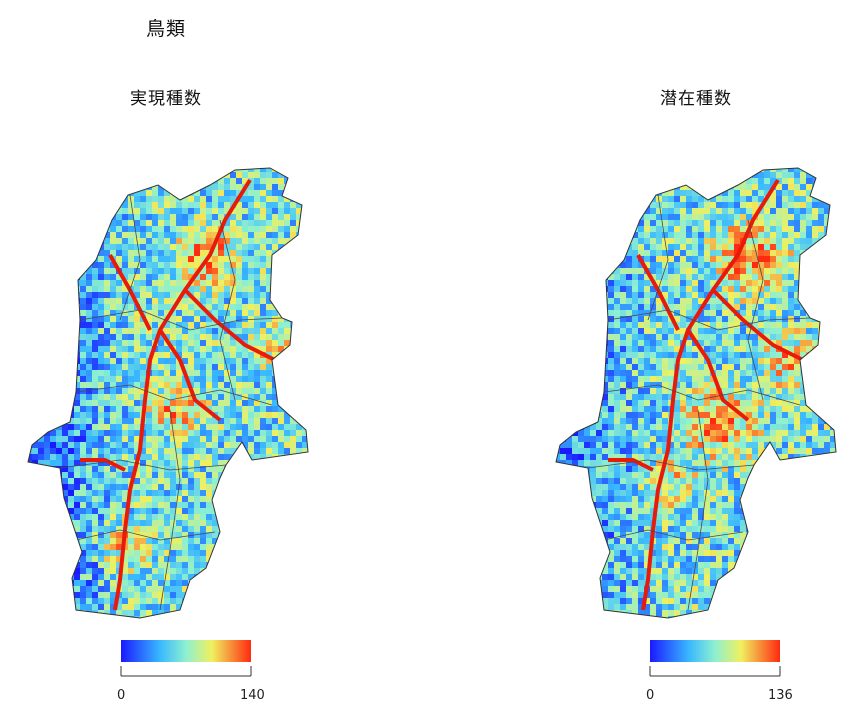  I want to click on legend-realized-min-label: 0, so click(121, 695).